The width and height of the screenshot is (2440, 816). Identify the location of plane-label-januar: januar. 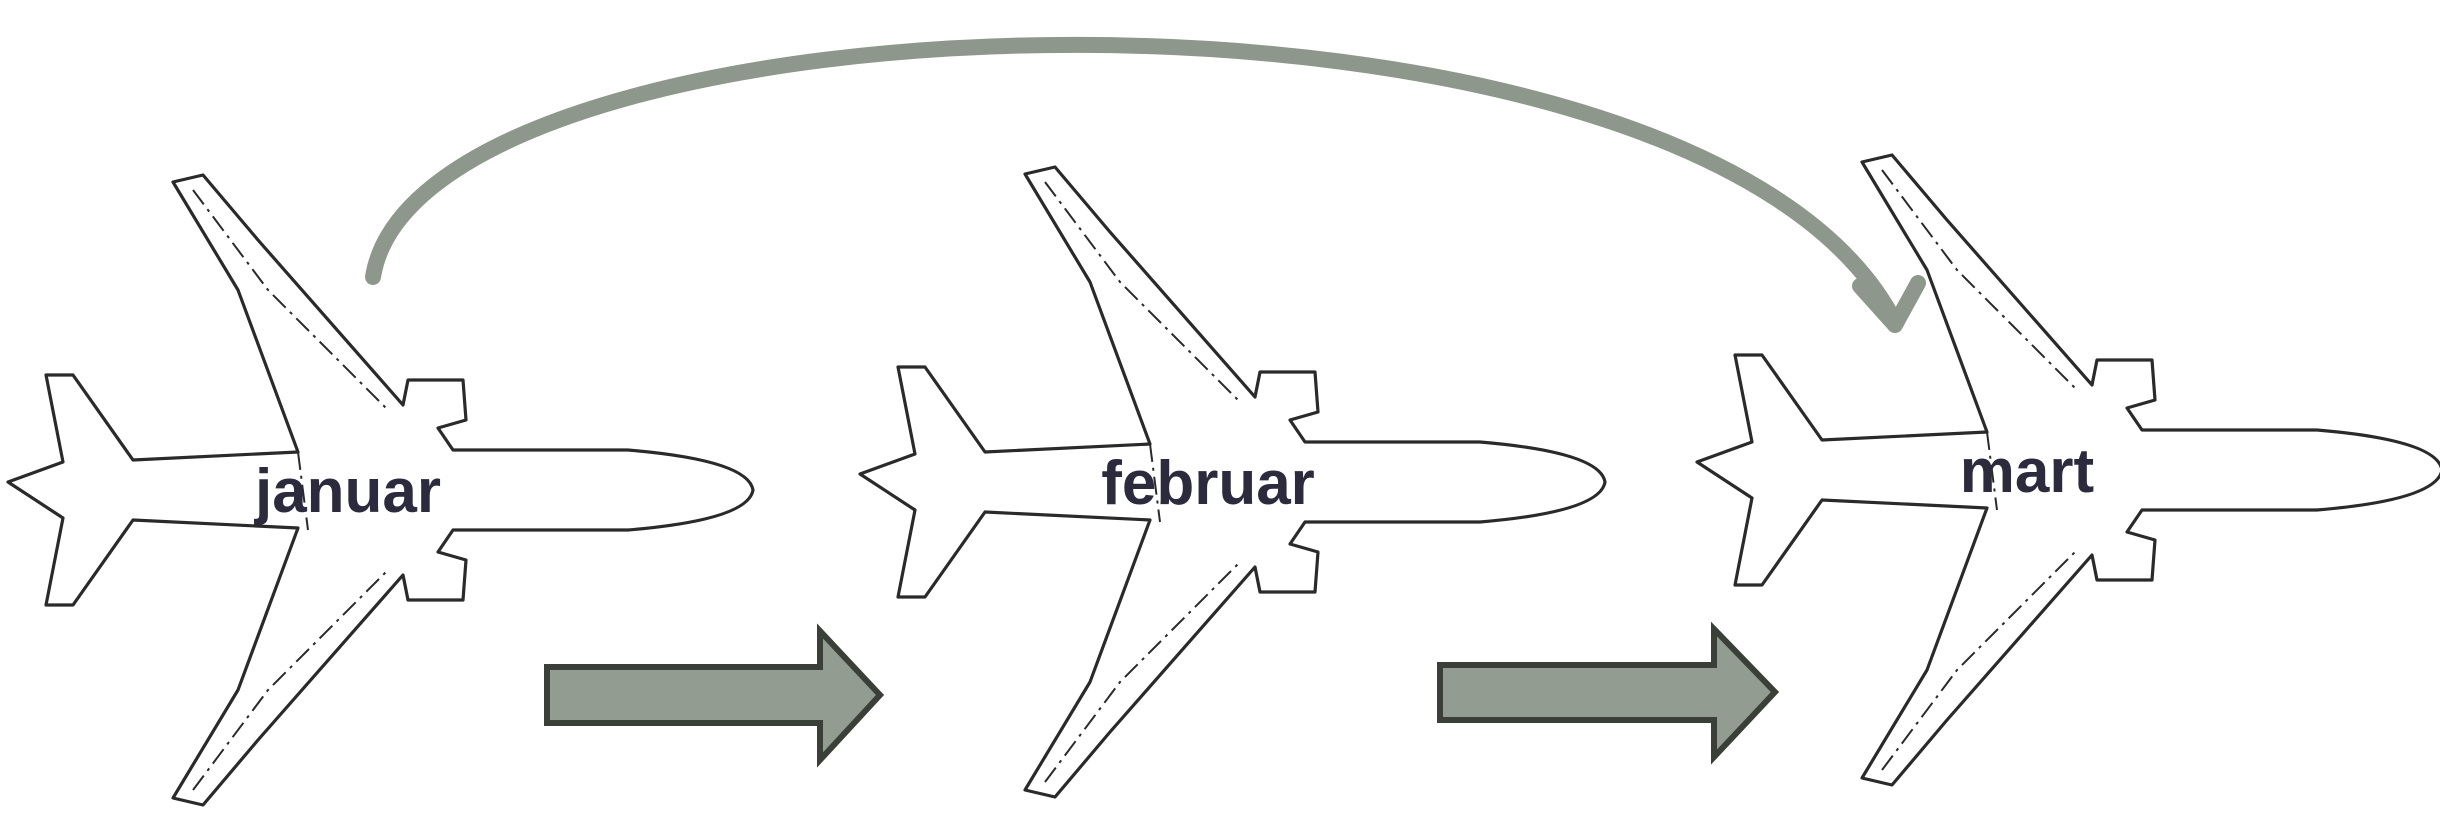
(347, 491).